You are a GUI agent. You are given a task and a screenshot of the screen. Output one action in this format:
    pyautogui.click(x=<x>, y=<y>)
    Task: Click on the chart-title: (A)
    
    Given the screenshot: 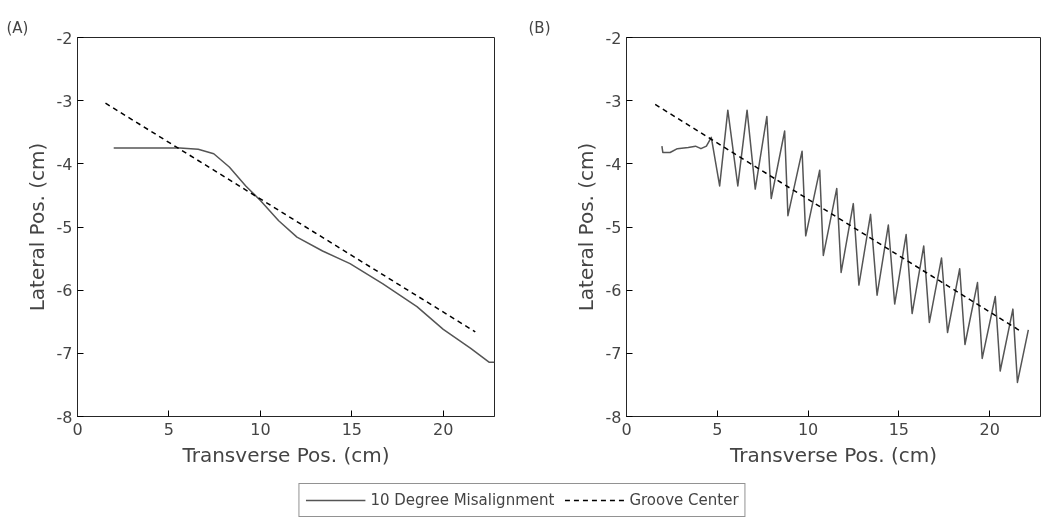 What is the action you would take?
    pyautogui.click(x=17, y=27)
    